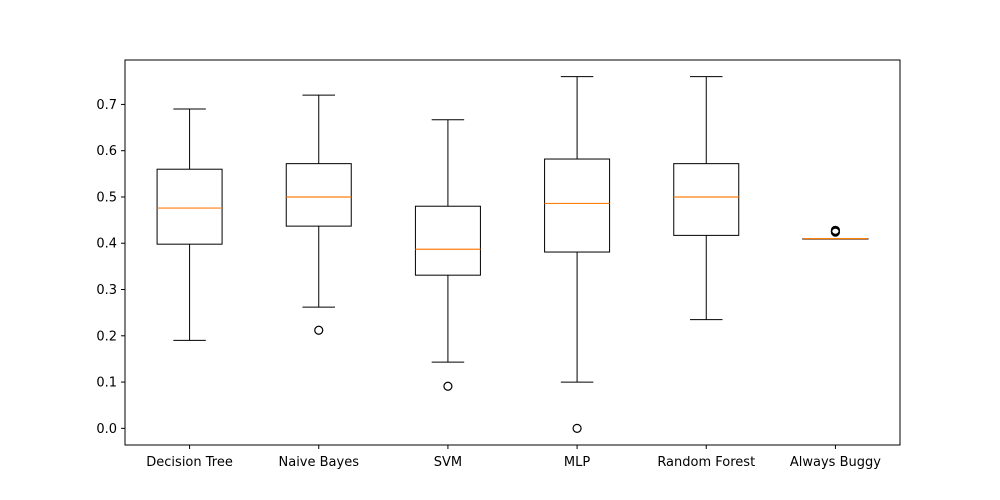 Image resolution: width=1000 pixels, height=500 pixels. What do you see at coordinates (706, 462) in the screenshot?
I see `x-category-label: Random Forest` at bounding box center [706, 462].